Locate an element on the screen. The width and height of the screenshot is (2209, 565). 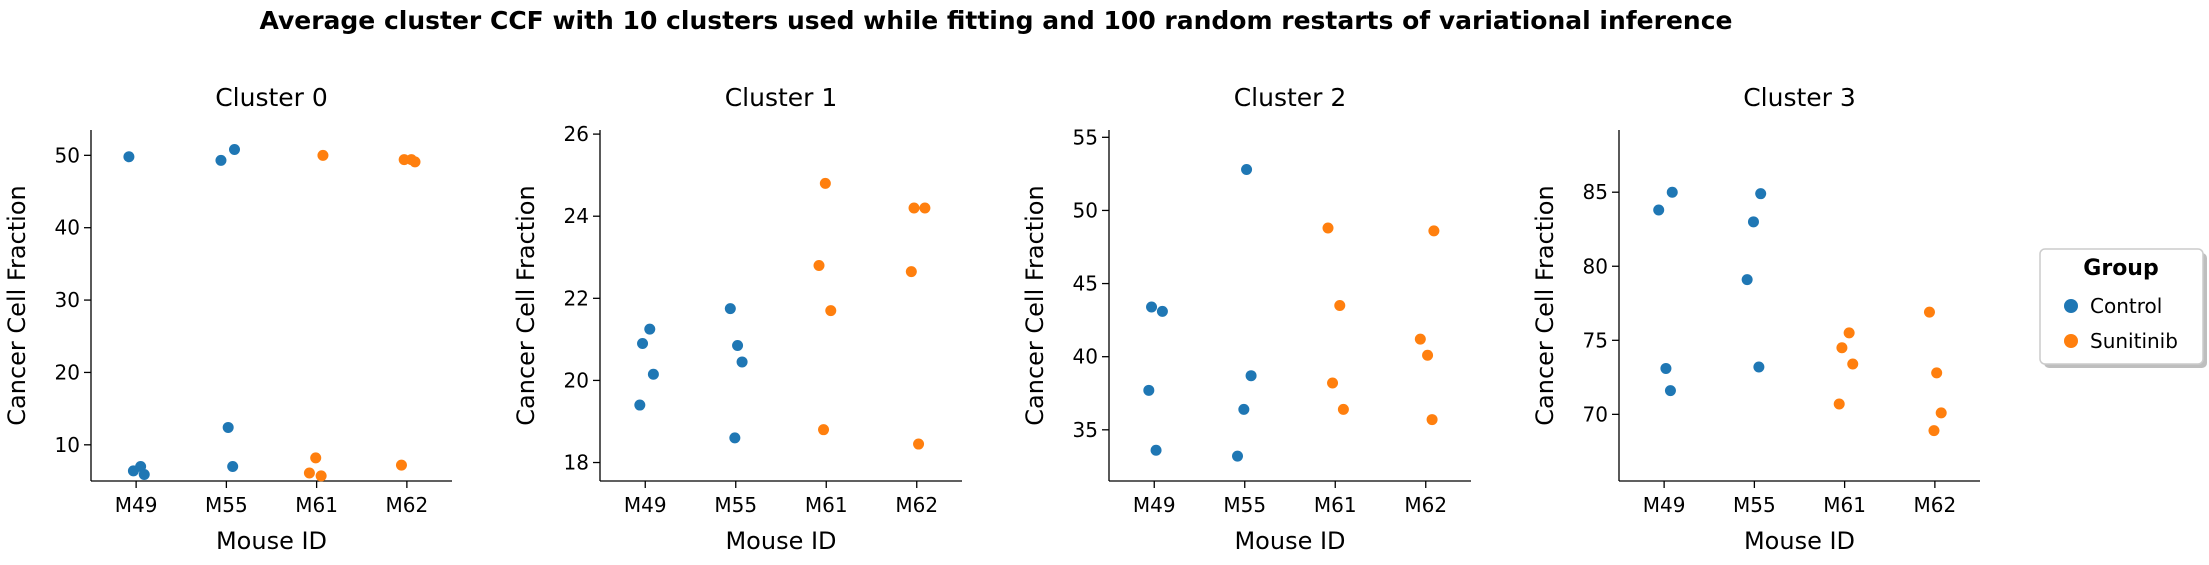
y-tick-label: 35 is located at coordinates (1085, 430).